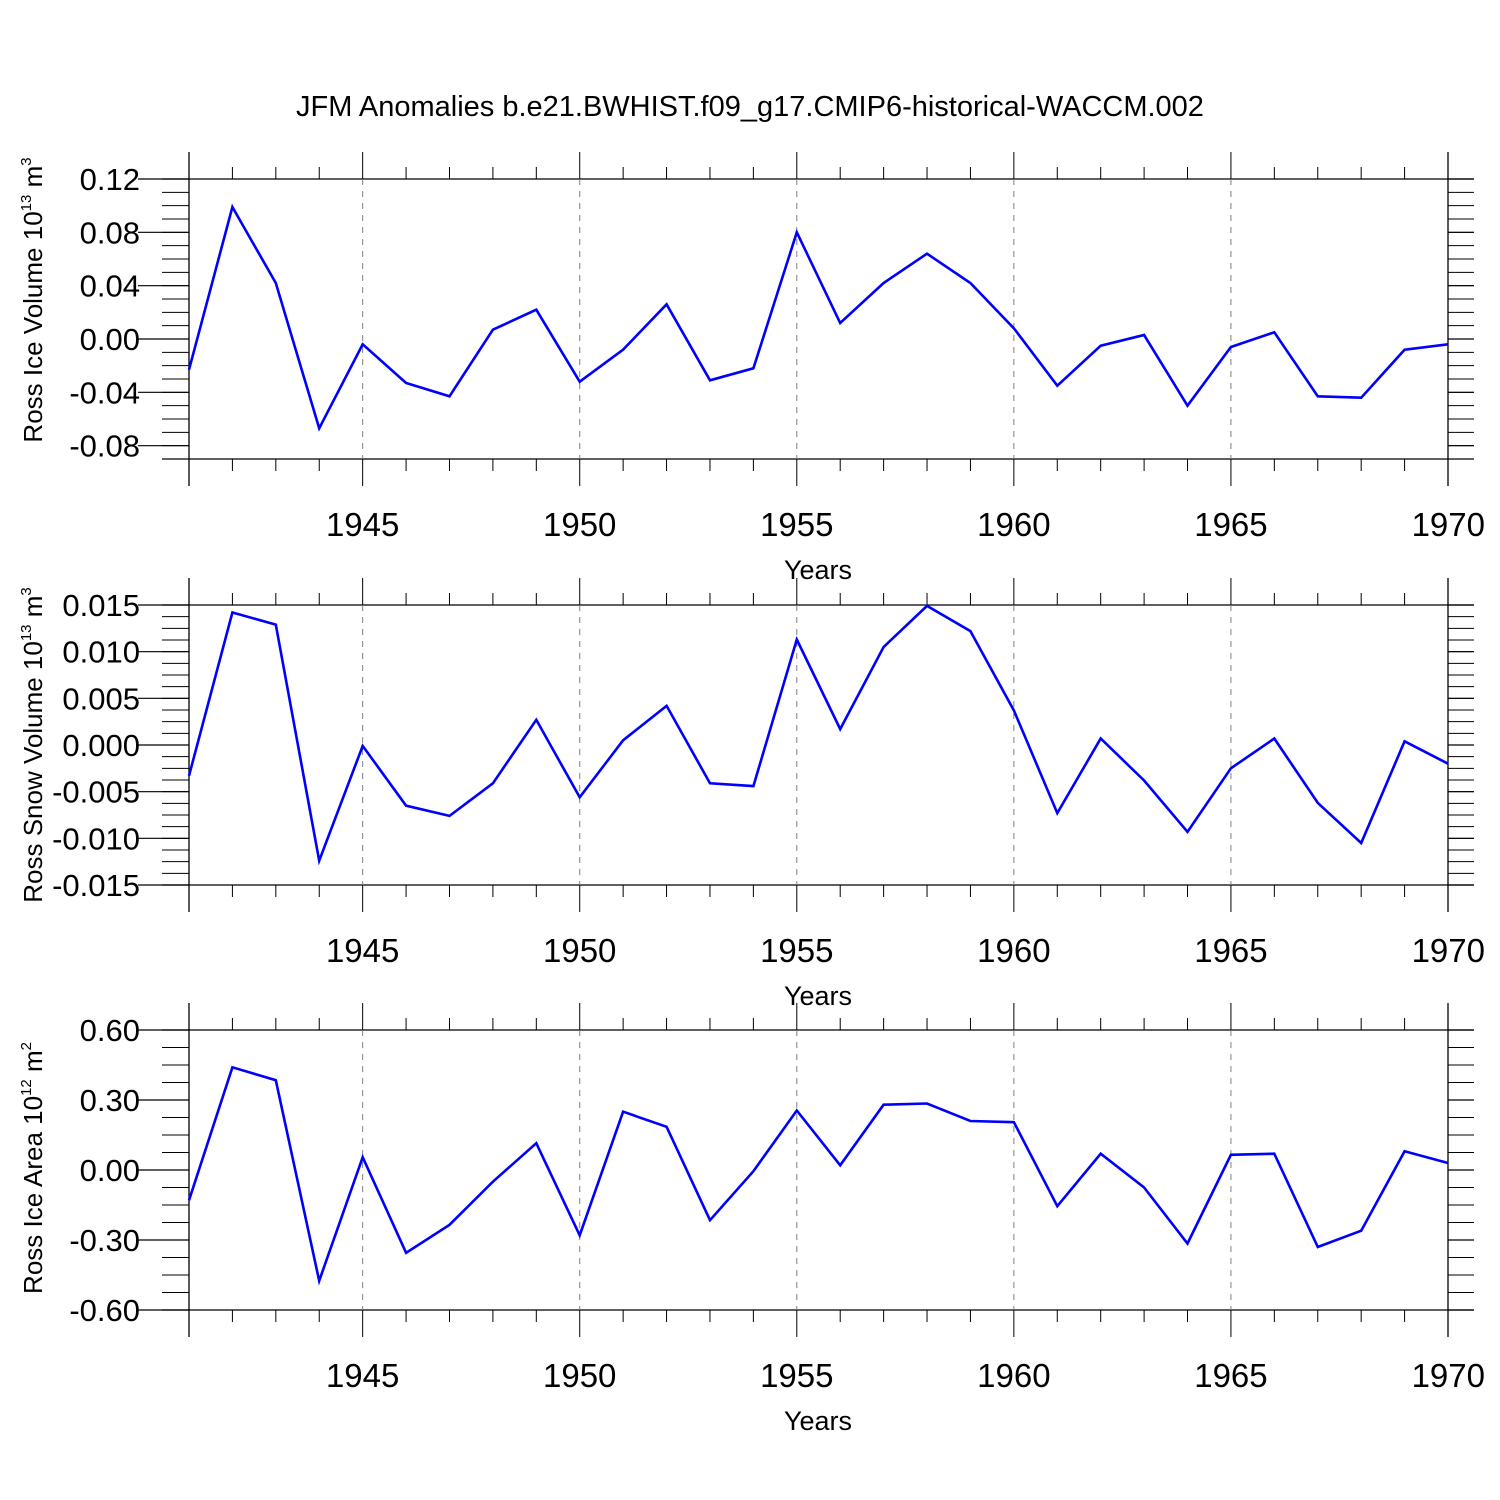  Describe the element at coordinates (110, 1030) in the screenshot. I see `y-tick-label: 0.60` at that location.